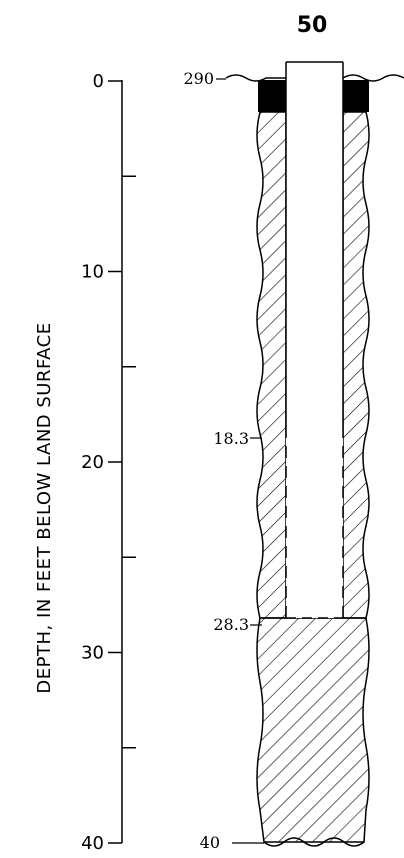 This screenshot has width=404, height=858. Describe the element at coordinates (231, 624) in the screenshot. I see `screen-bottom-label: 28.3` at that location.